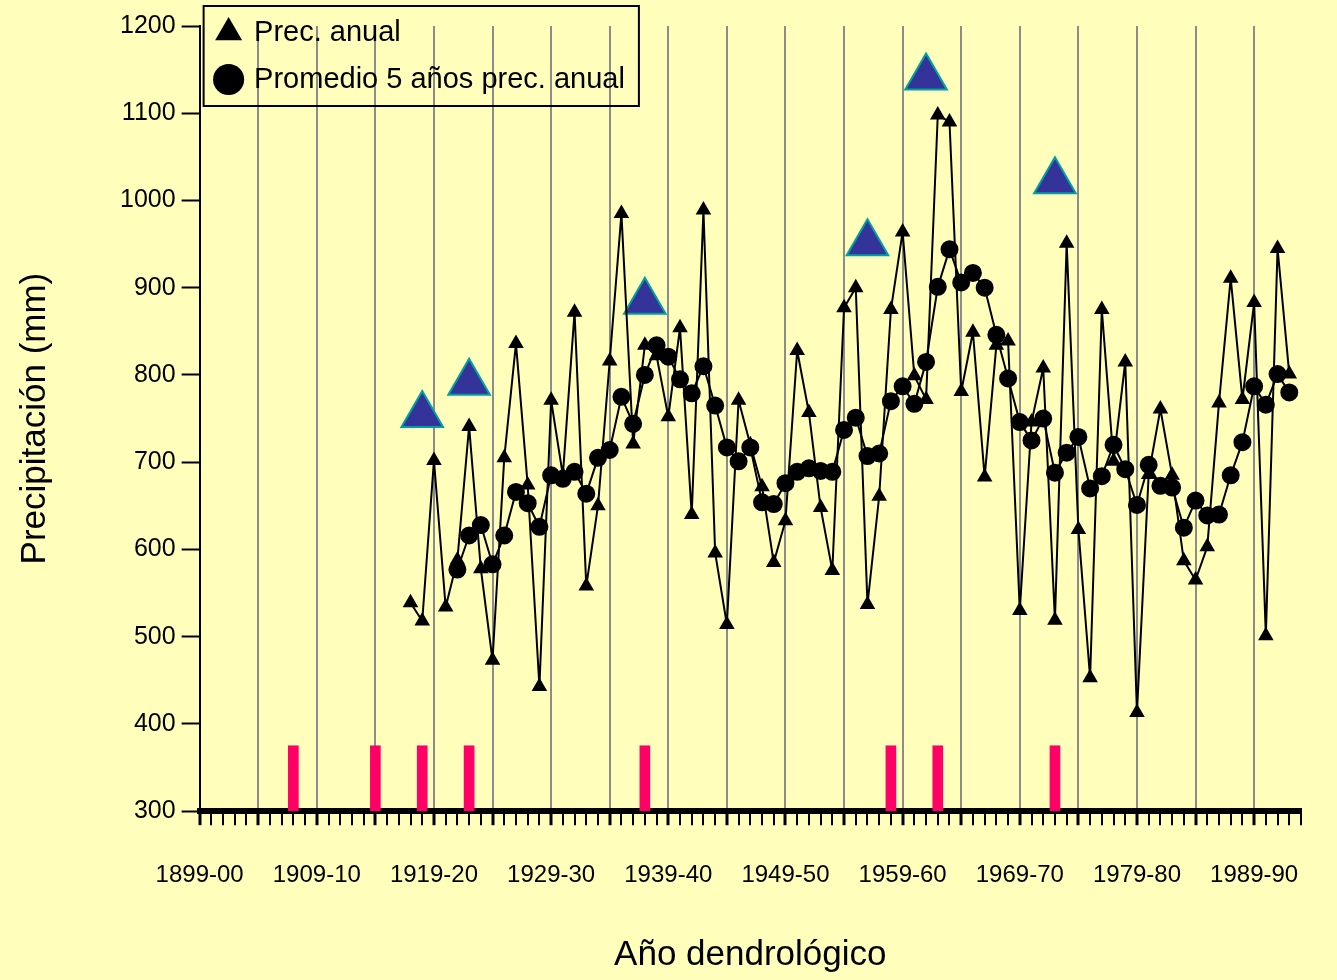 The width and height of the screenshot is (1337, 980). Describe the element at coordinates (439, 77) in the screenshot. I see `legend-label: Promedio 5 años prec. anual` at that location.